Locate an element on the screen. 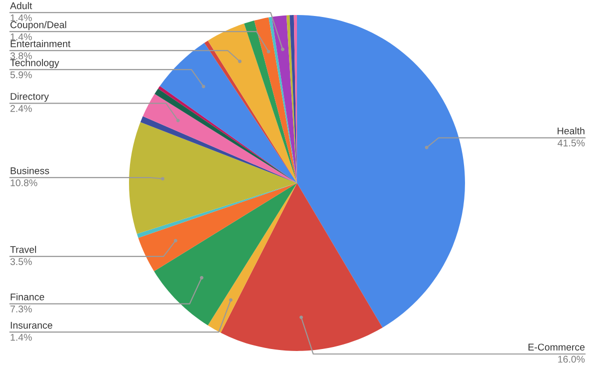 The height and width of the screenshot is (368, 600). data-label: 10.8% is located at coordinates (24, 182).